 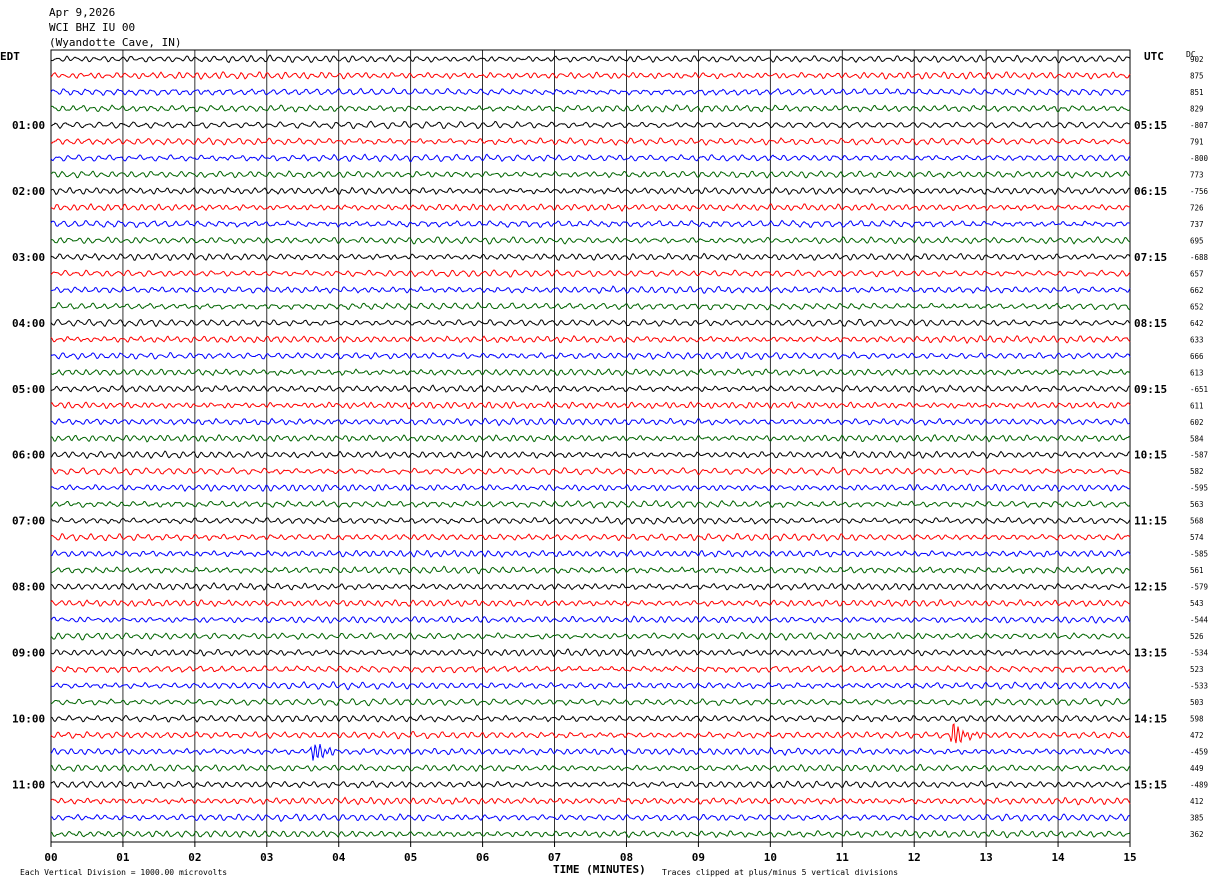 I want to click on dc-offset-label: -651, so click(x=1199, y=389).